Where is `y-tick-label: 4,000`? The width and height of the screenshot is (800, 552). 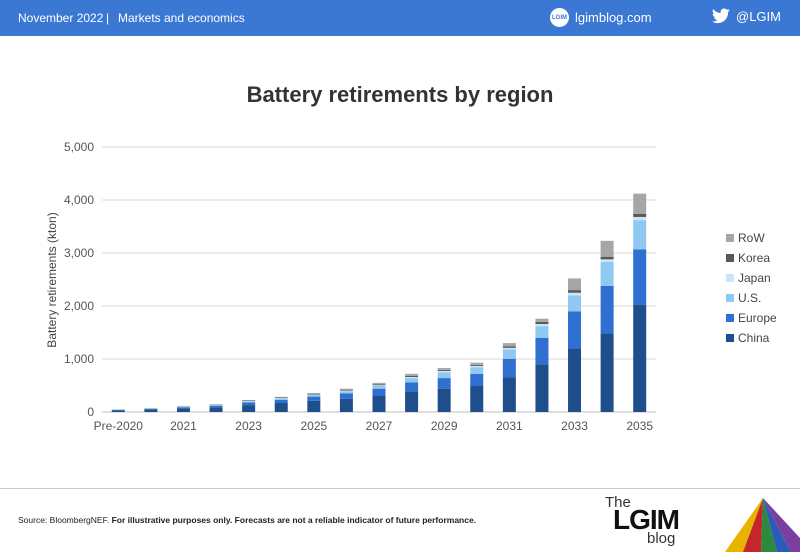
y-tick-label: 4,000 is located at coordinates (79, 200).